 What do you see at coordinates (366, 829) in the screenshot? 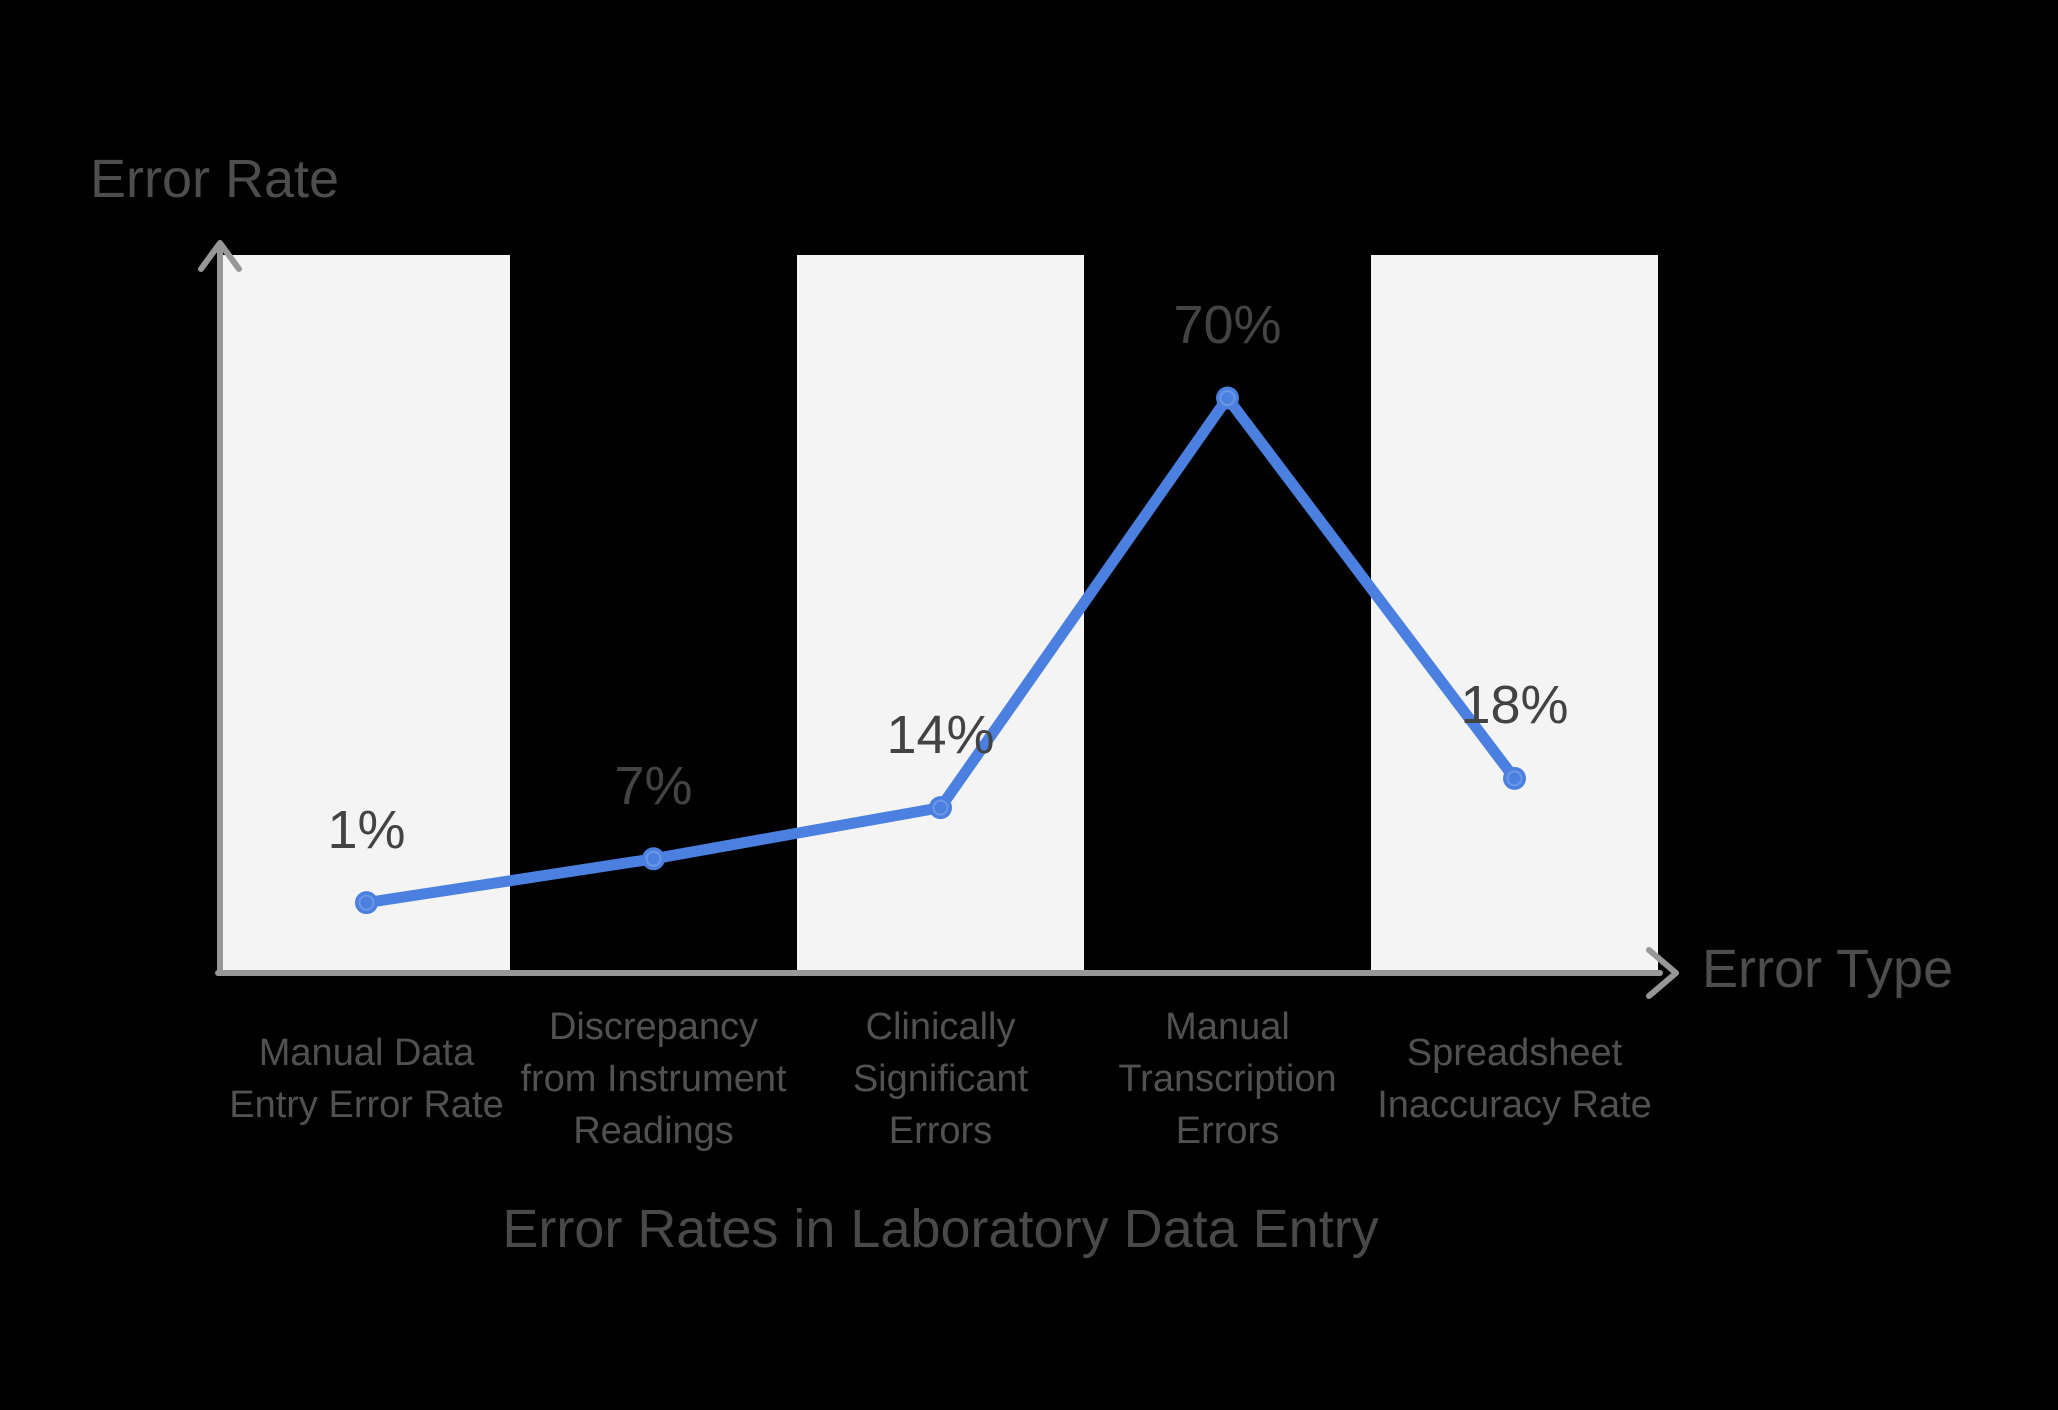
I see `data-point-label: 1%` at bounding box center [366, 829].